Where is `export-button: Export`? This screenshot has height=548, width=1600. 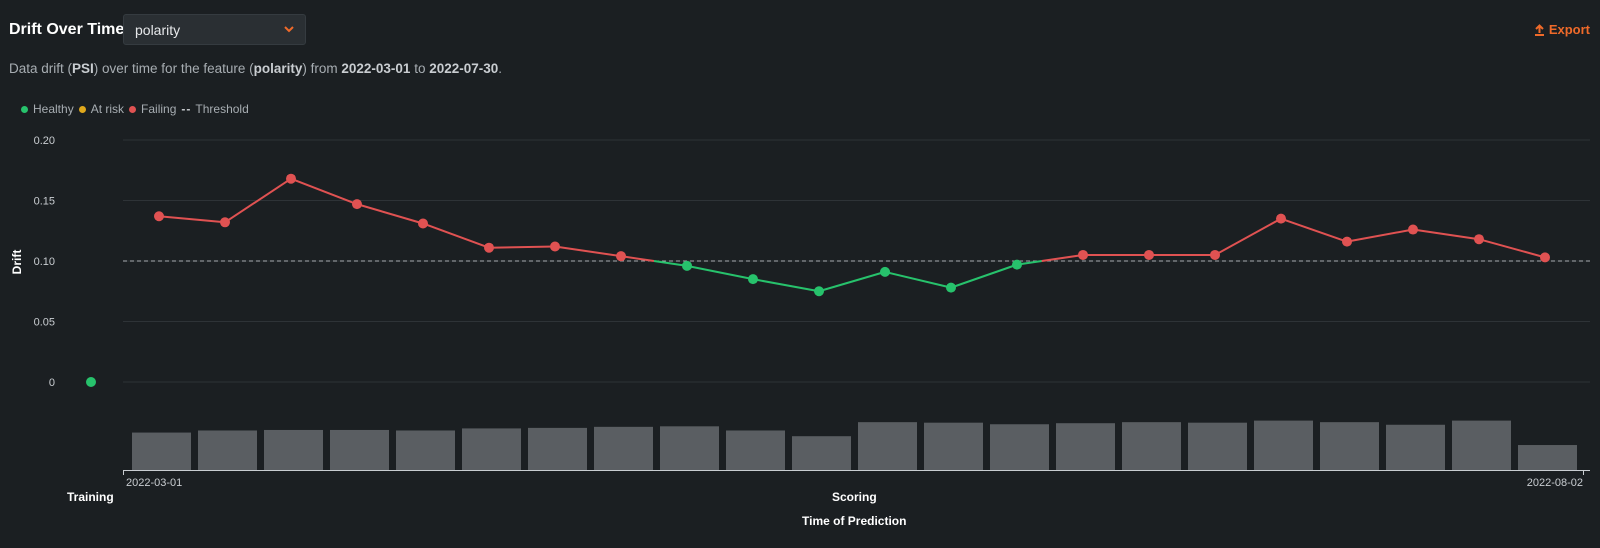 export-button: Export is located at coordinates (1562, 29).